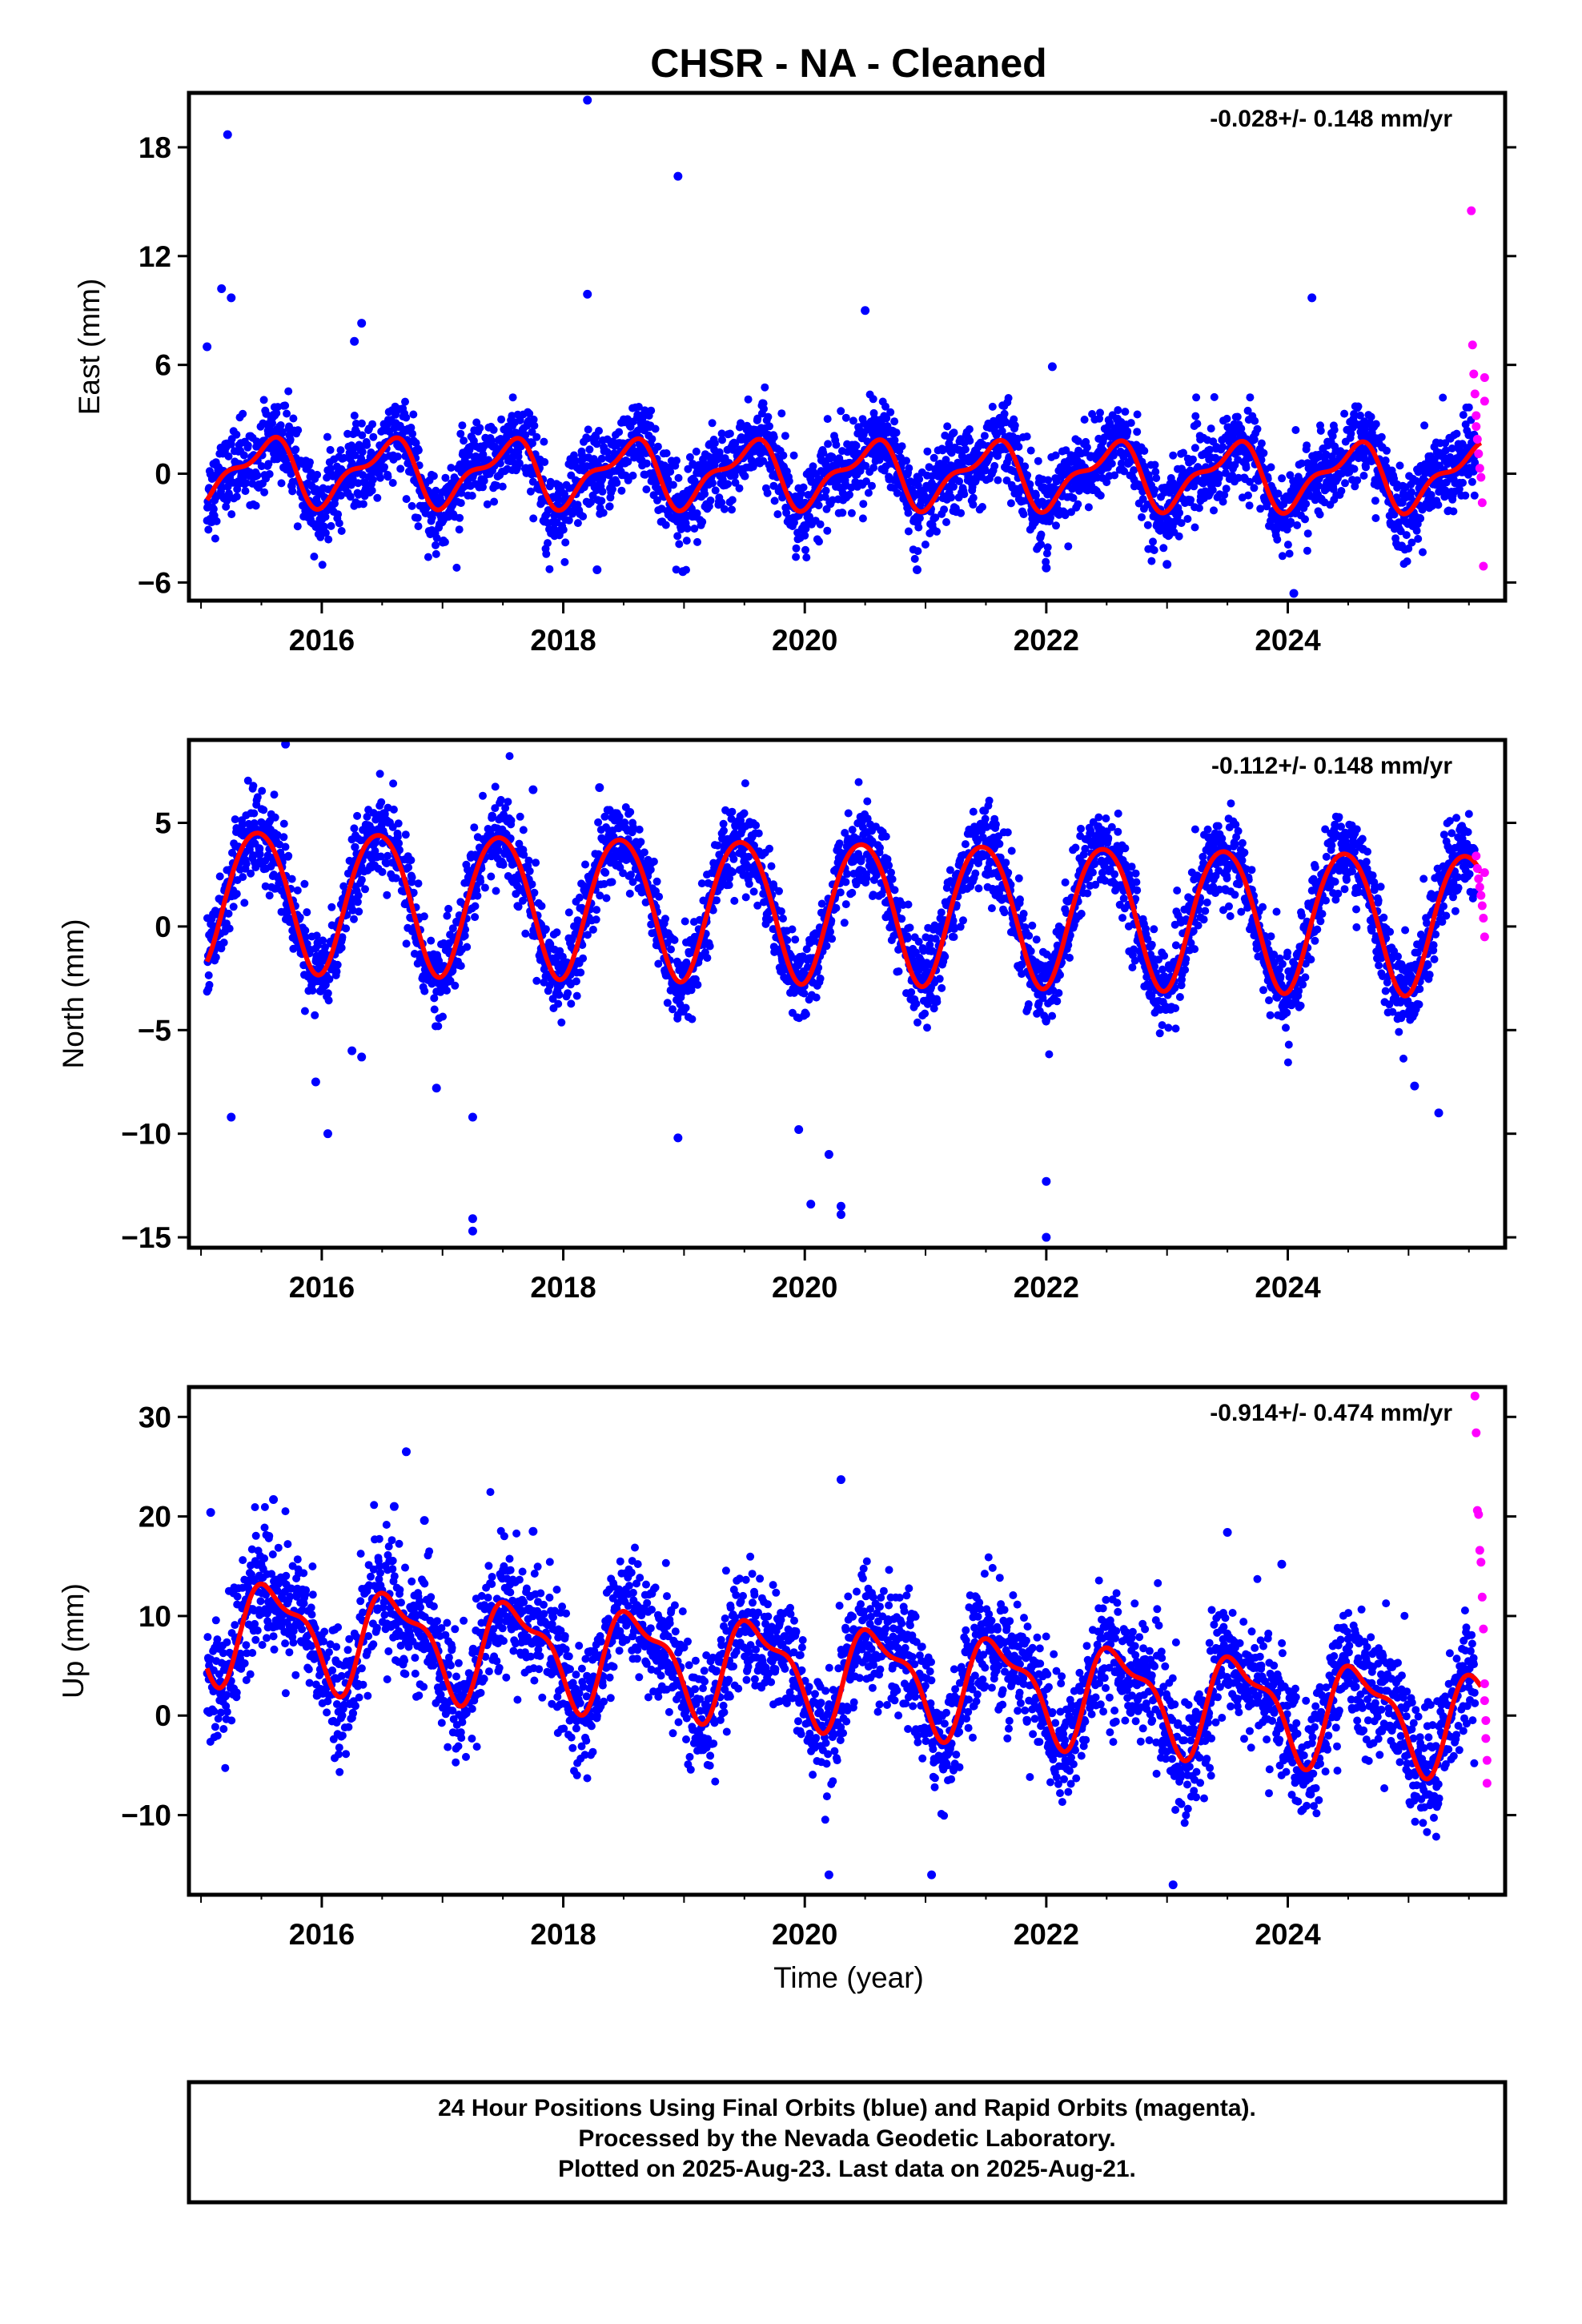 The image size is (1582, 2324). I want to click on east-rate-label: -0.028+/- 0.148 mm/yr, so click(1331, 119).